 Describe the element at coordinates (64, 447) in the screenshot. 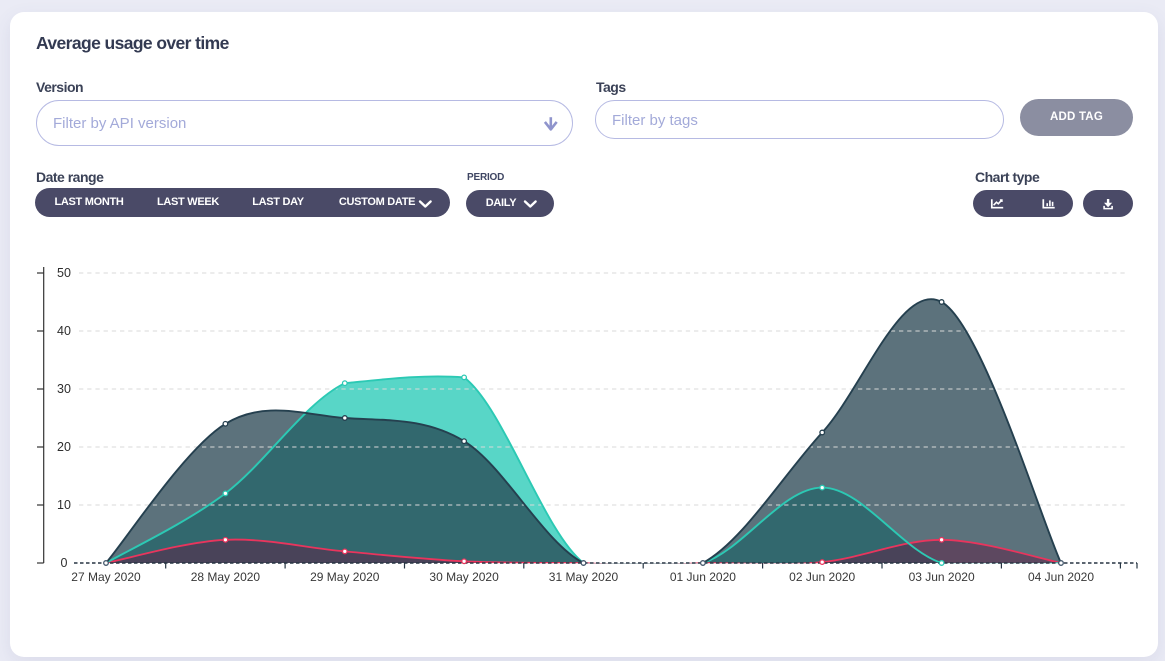

I see `svg-text: 20` at that location.